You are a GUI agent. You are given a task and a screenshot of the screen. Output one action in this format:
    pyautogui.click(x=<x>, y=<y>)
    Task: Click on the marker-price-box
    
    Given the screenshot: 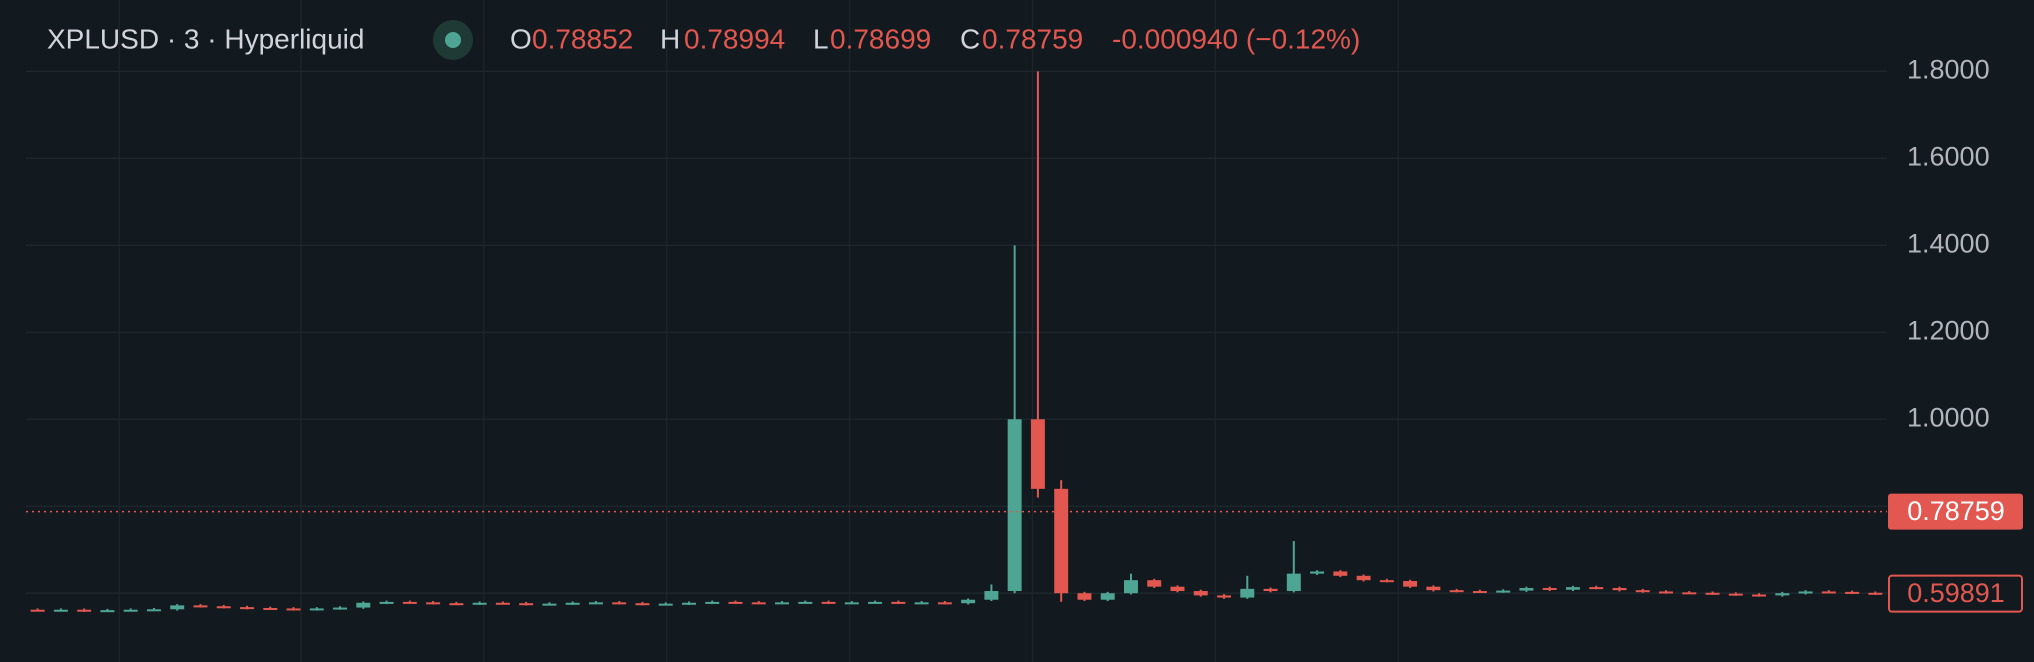 What is the action you would take?
    pyautogui.click(x=1955, y=593)
    